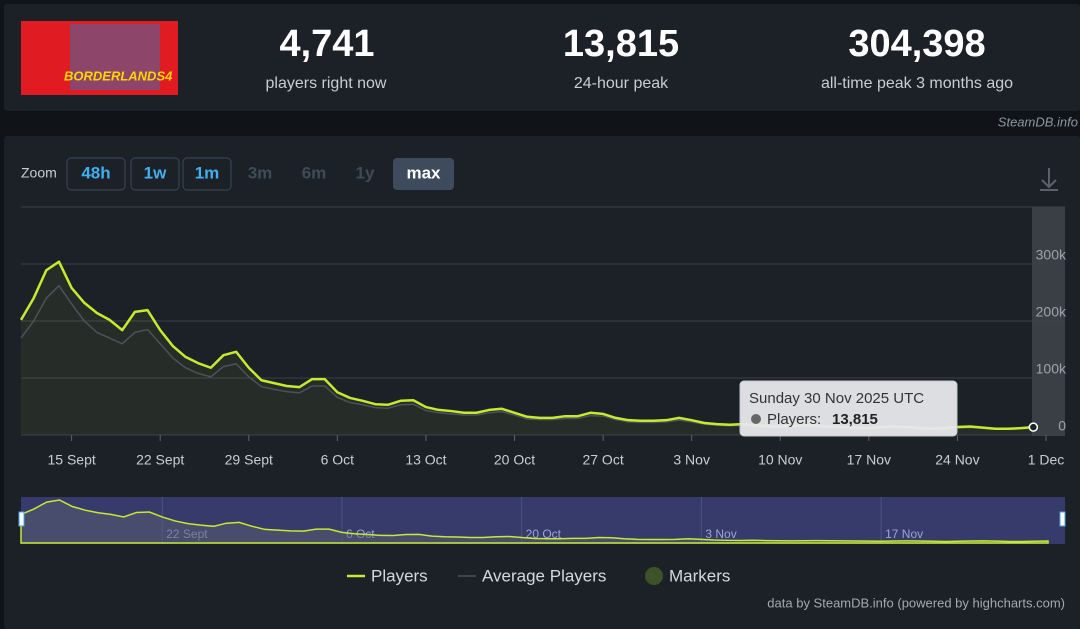 The width and height of the screenshot is (1080, 629). I want to click on x-tick-label: 20 Oct, so click(514, 460).